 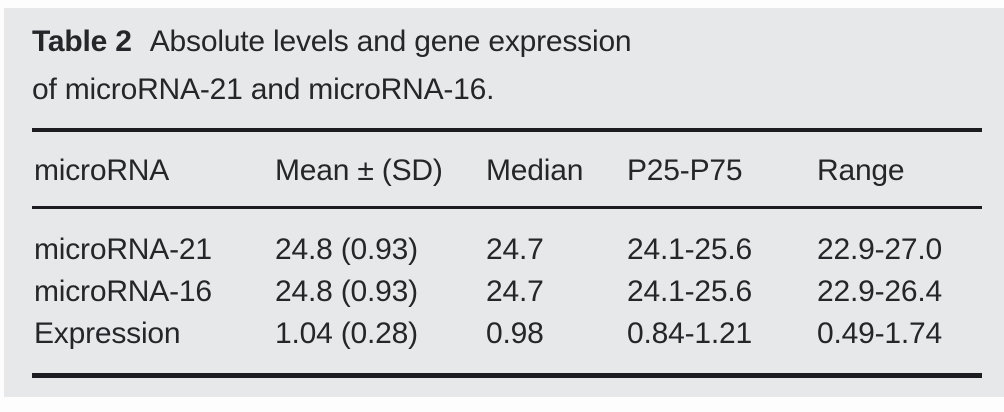 What do you see at coordinates (879, 291) in the screenshot?
I see `cell-range: 22.9-26.4` at bounding box center [879, 291].